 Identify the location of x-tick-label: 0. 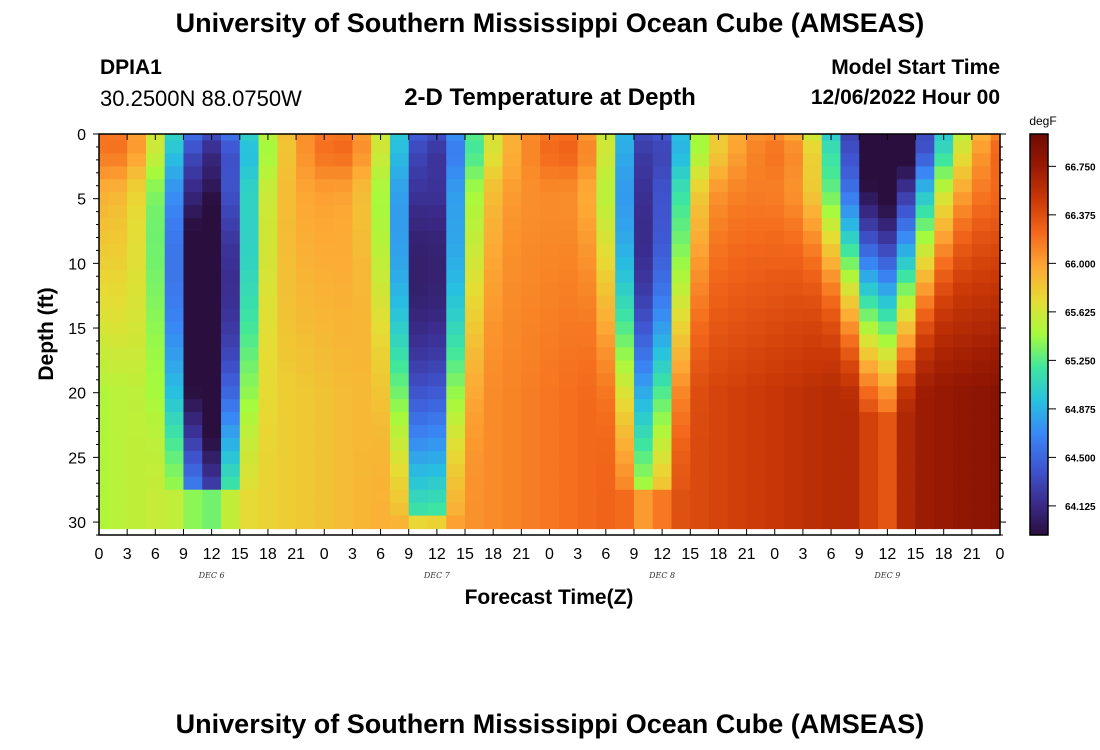
(99, 554).